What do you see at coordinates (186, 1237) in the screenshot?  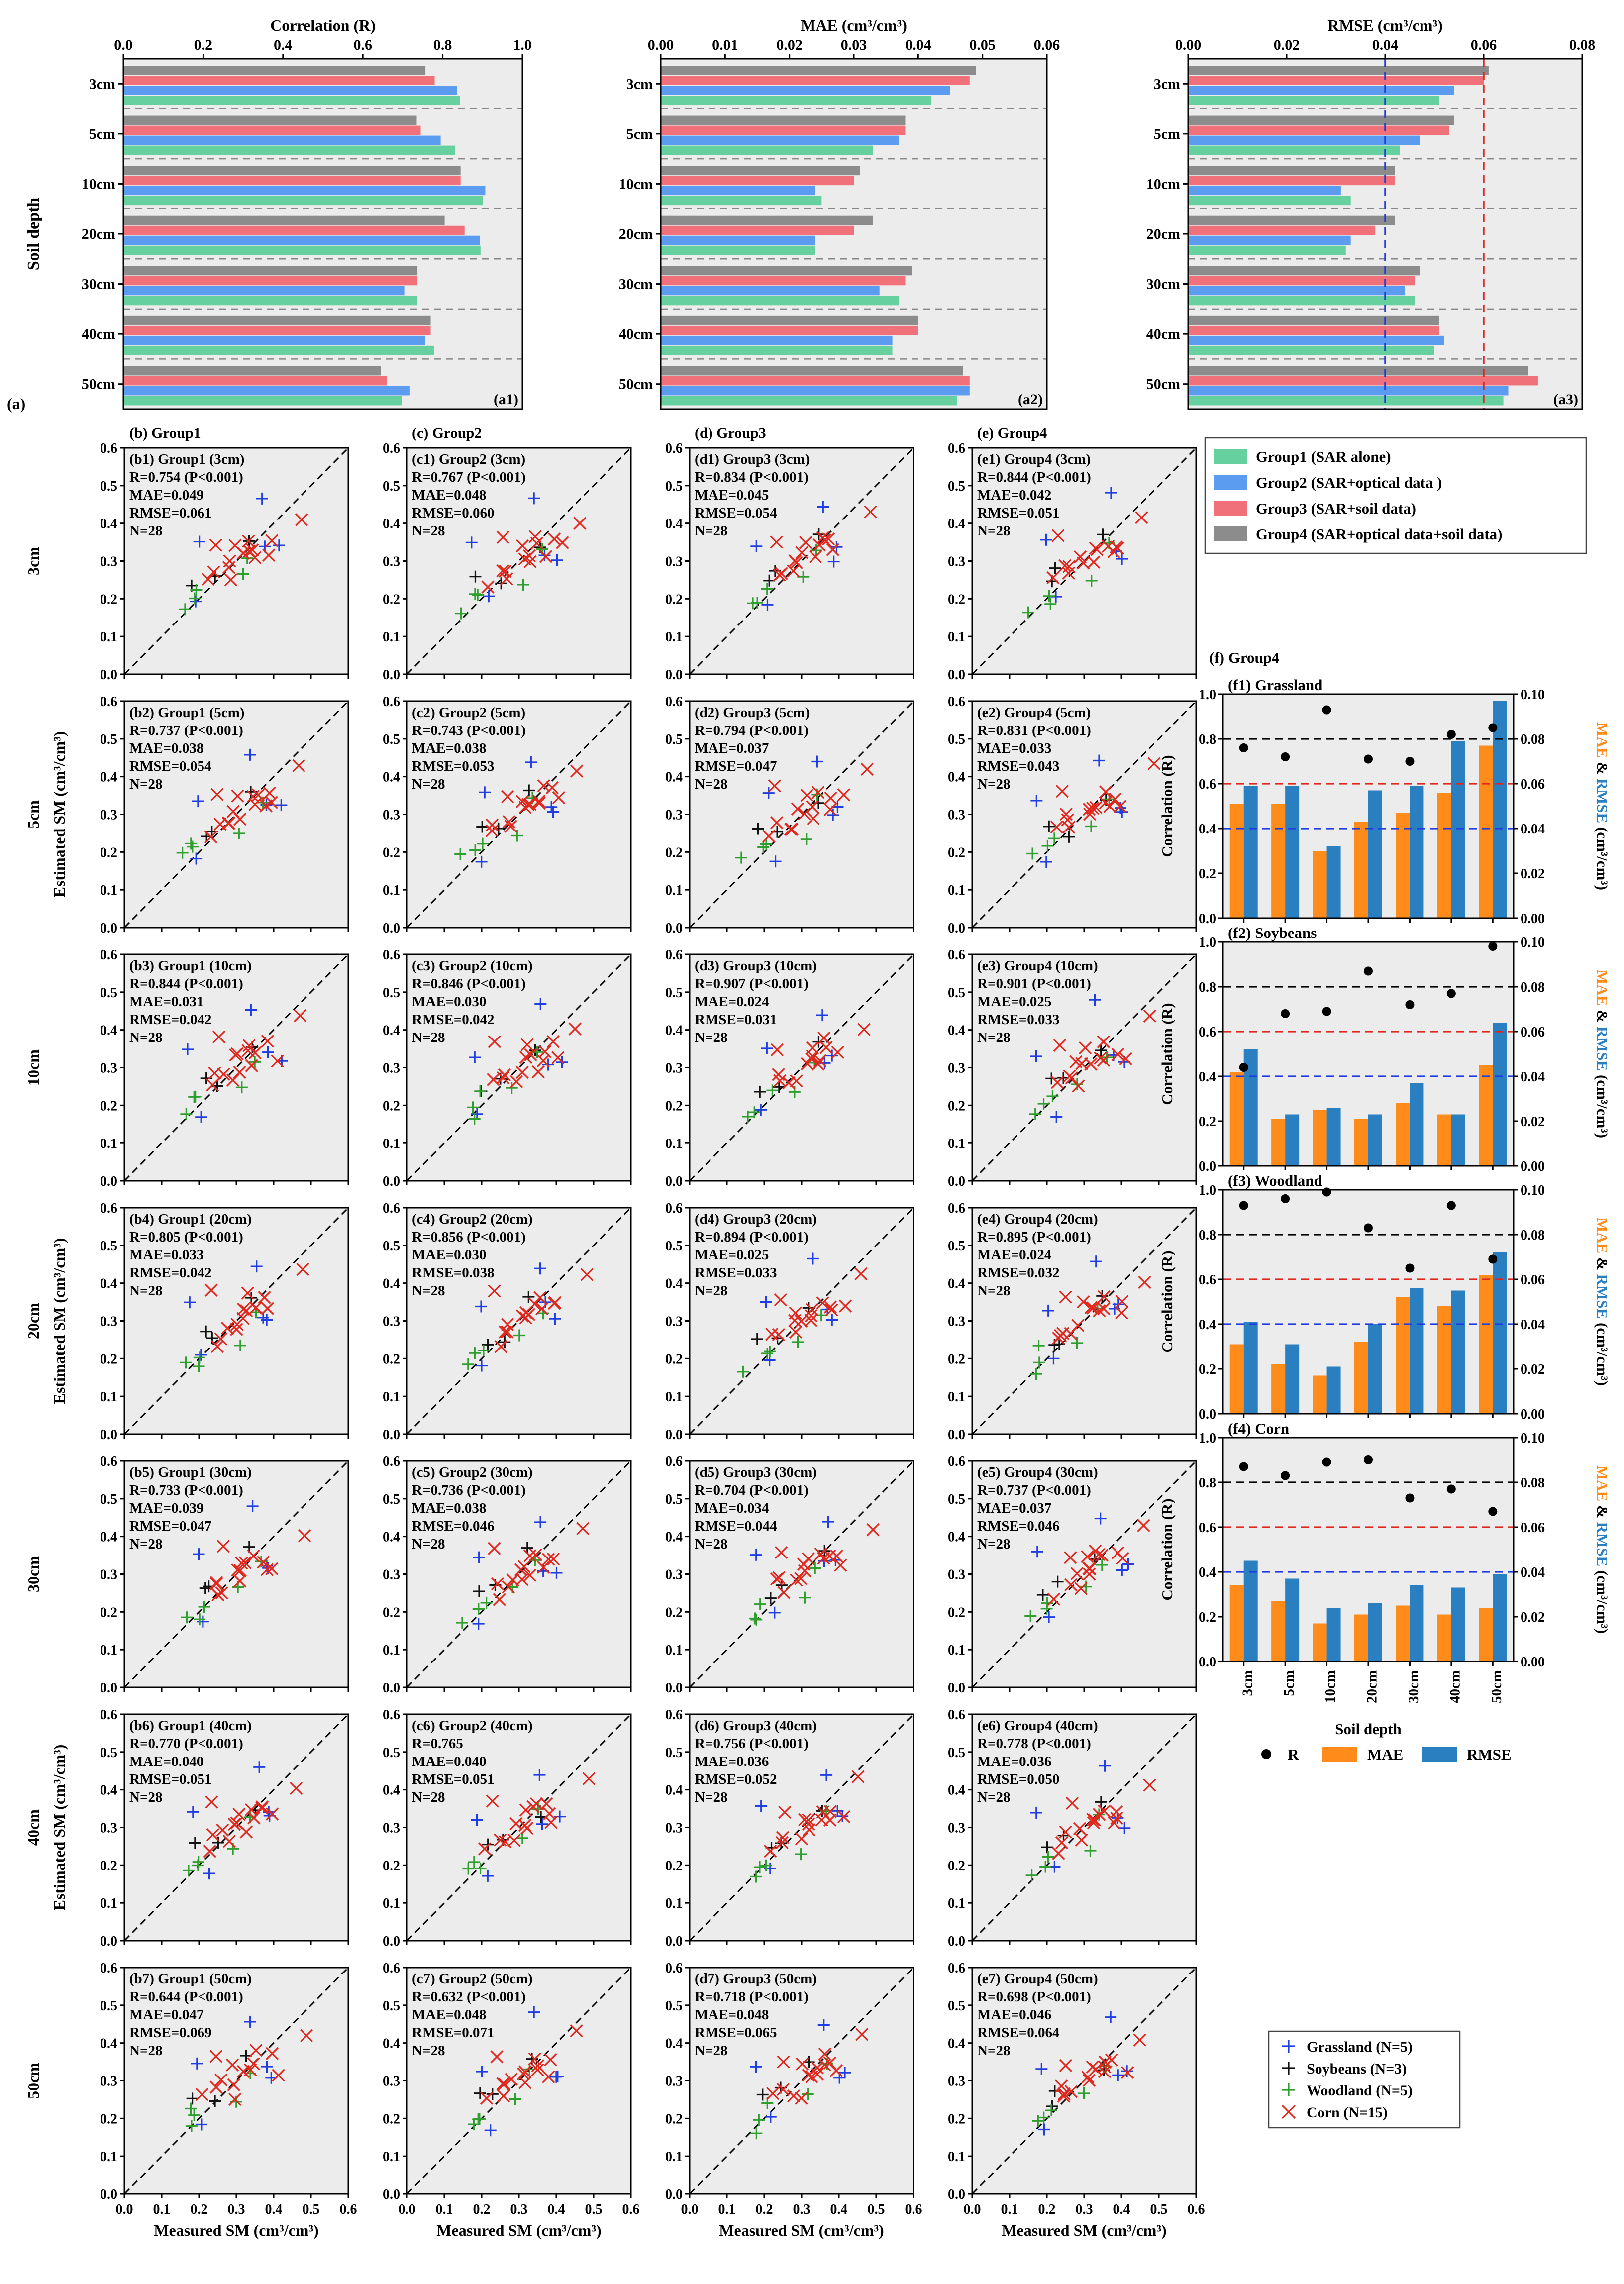 I see `stat-r: R=0.805 (P<0.001)` at bounding box center [186, 1237].